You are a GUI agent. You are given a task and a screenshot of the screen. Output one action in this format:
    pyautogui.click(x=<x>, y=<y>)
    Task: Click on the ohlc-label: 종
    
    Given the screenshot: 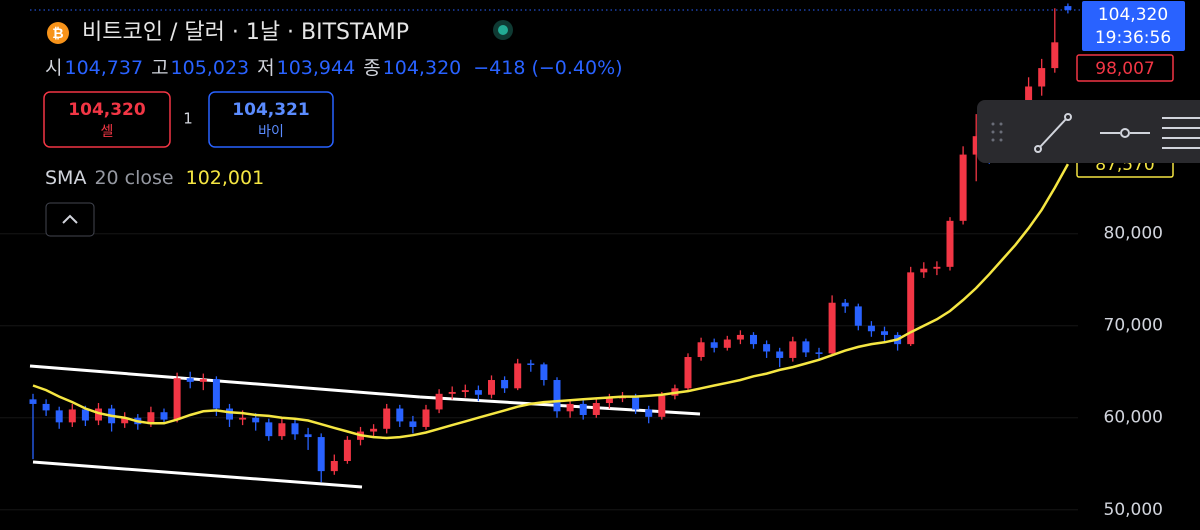 What is the action you would take?
    pyautogui.click(x=371, y=68)
    